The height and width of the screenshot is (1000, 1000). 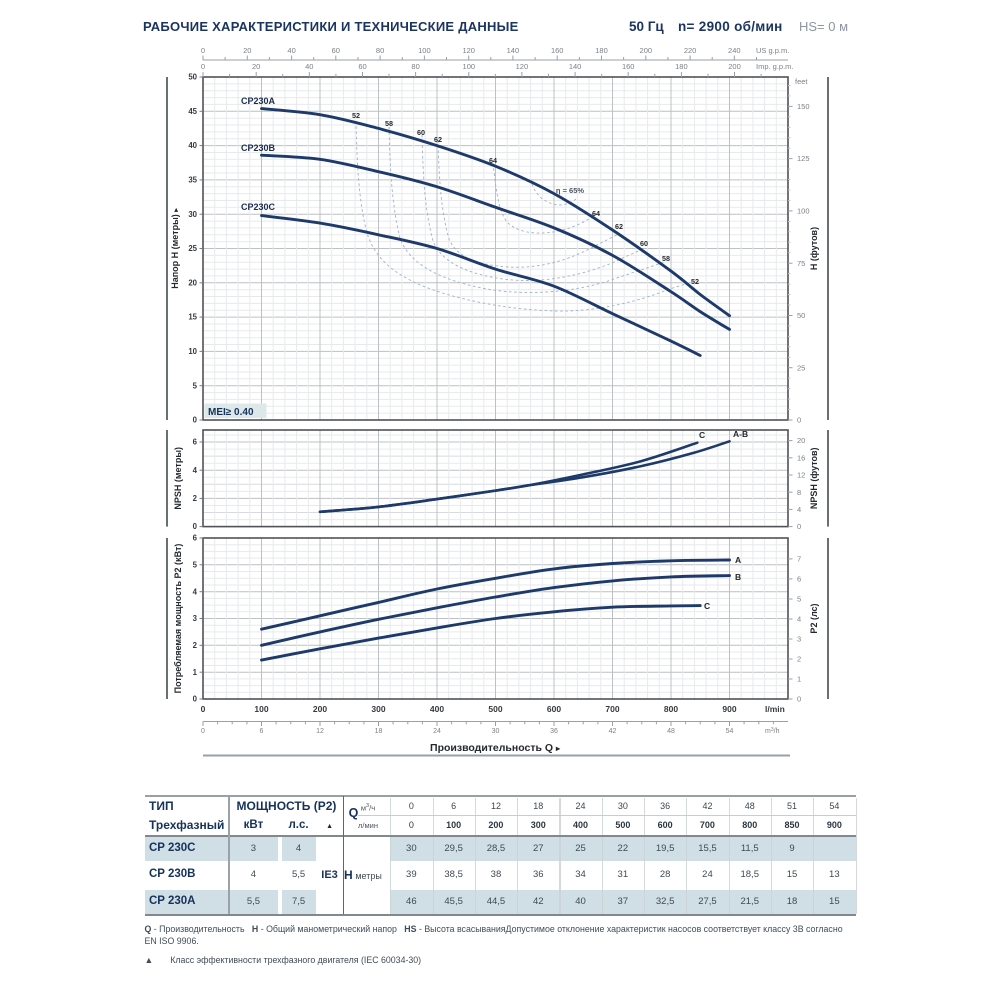 I want to click on svg-text: feet, so click(x=801, y=81).